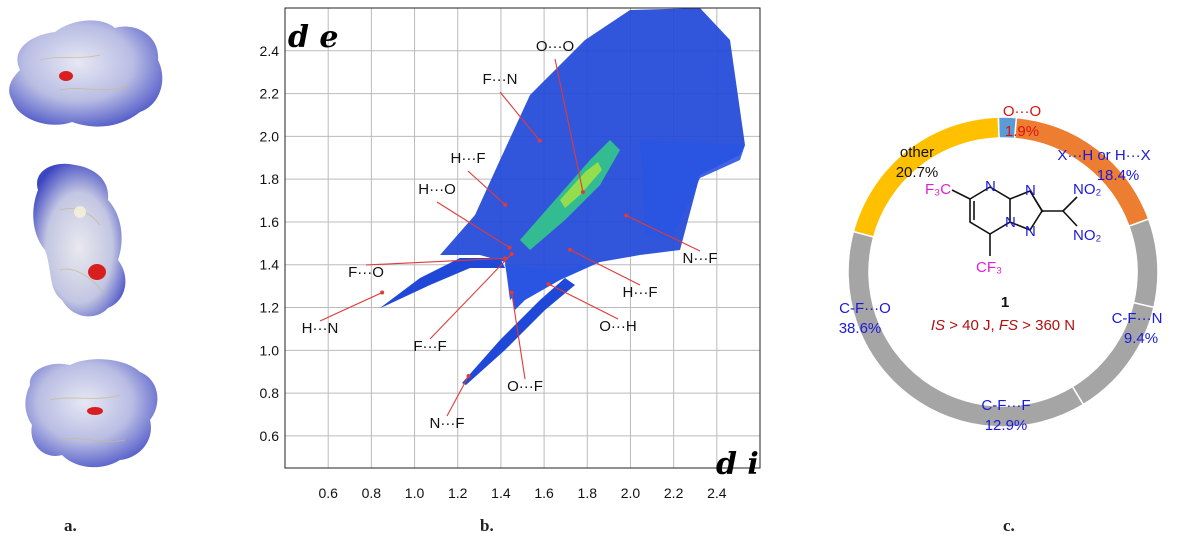 The width and height of the screenshot is (1189, 541). What do you see at coordinates (1141, 338) in the screenshot?
I see `donut-value-cfn: 9.4%` at bounding box center [1141, 338].